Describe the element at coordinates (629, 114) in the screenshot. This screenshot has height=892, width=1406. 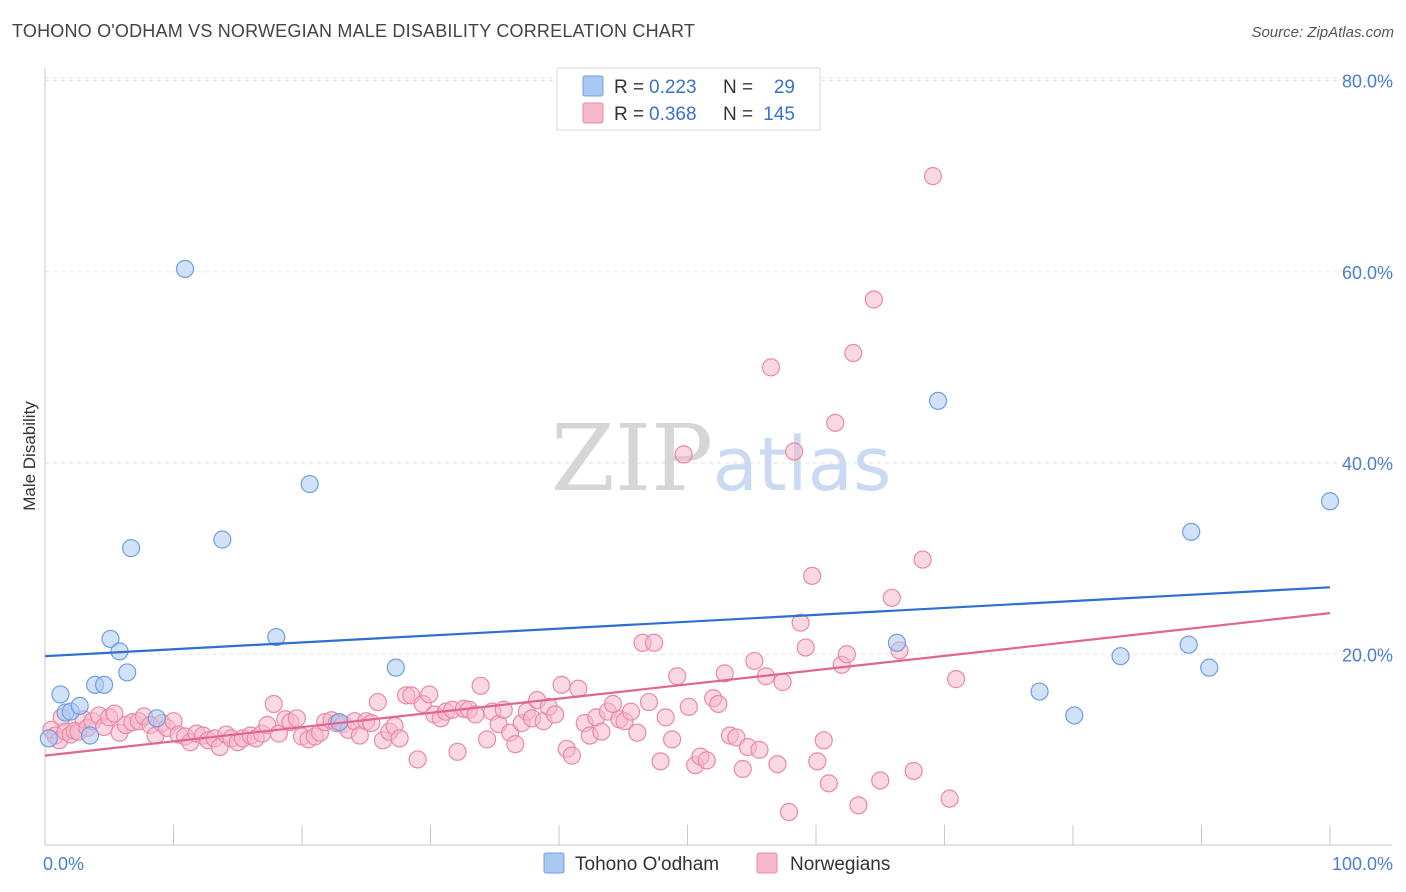
I see `legend-r-label: R =` at that location.